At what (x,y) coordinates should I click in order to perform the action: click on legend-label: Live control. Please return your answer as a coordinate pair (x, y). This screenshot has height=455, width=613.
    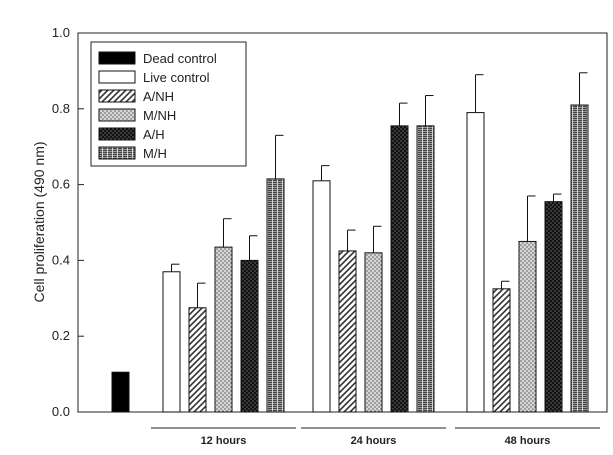
    Looking at the image, I should click on (176, 77).